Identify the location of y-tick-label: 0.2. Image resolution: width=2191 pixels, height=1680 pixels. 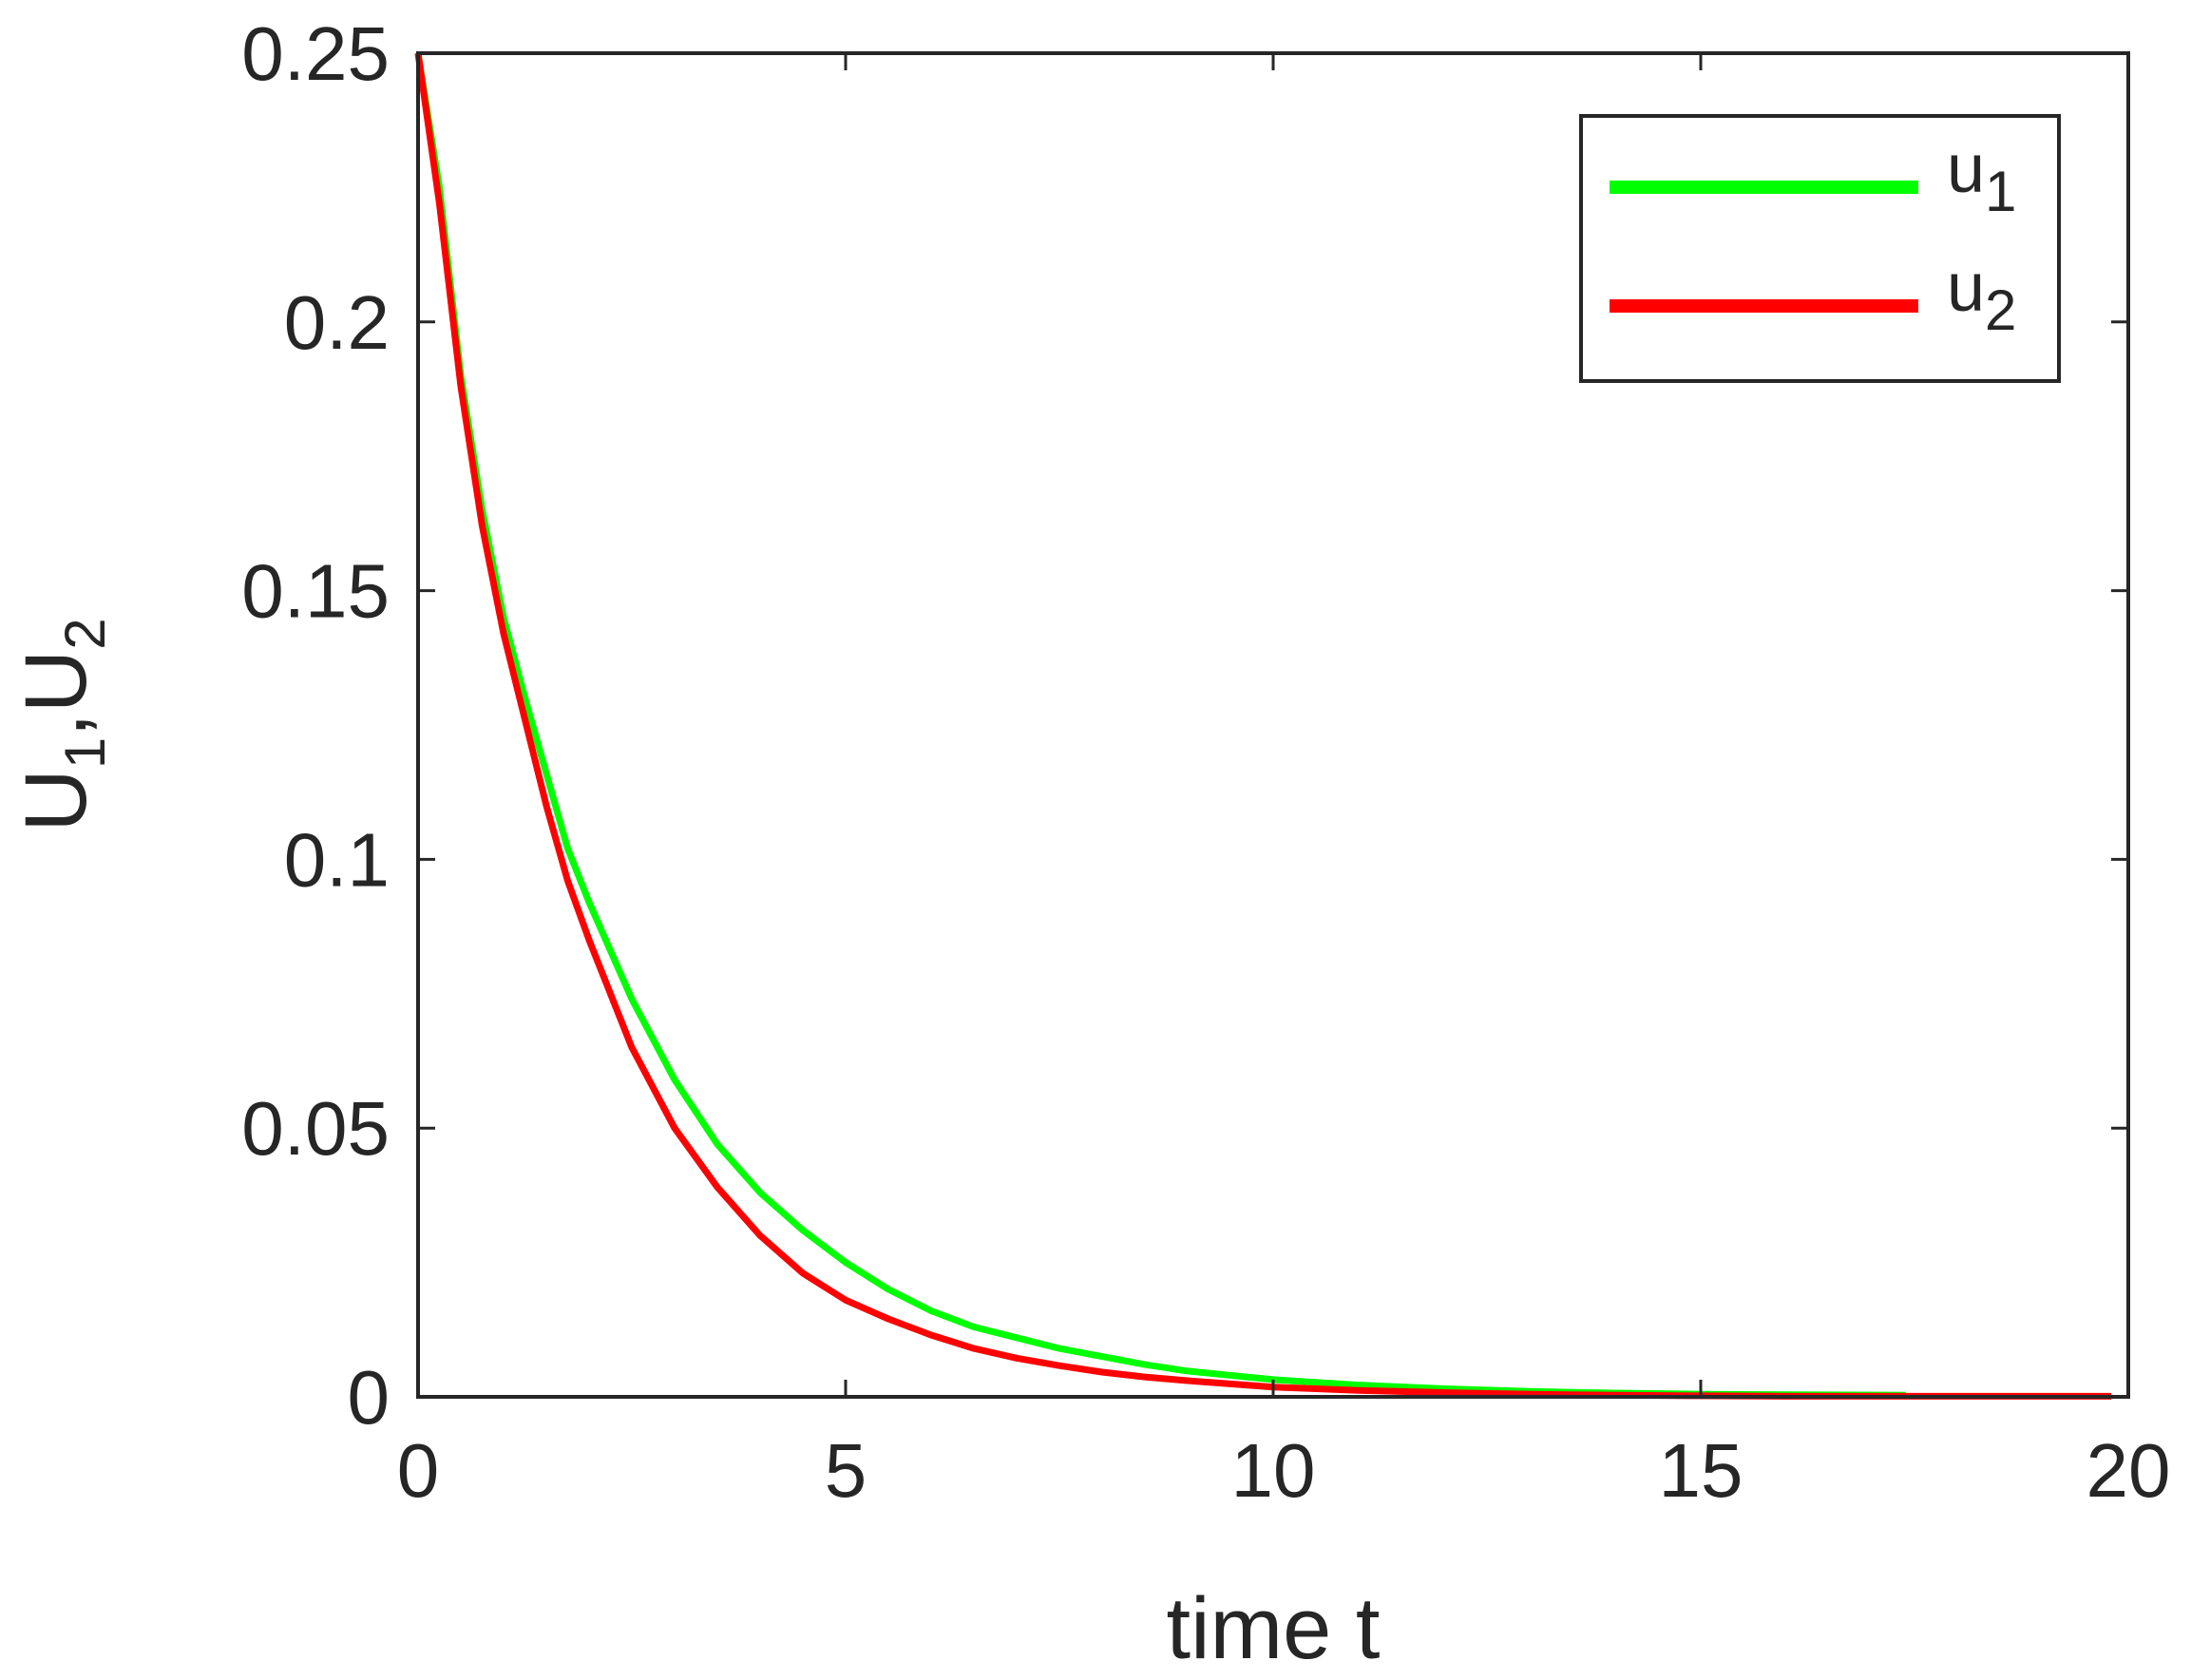
(337, 322).